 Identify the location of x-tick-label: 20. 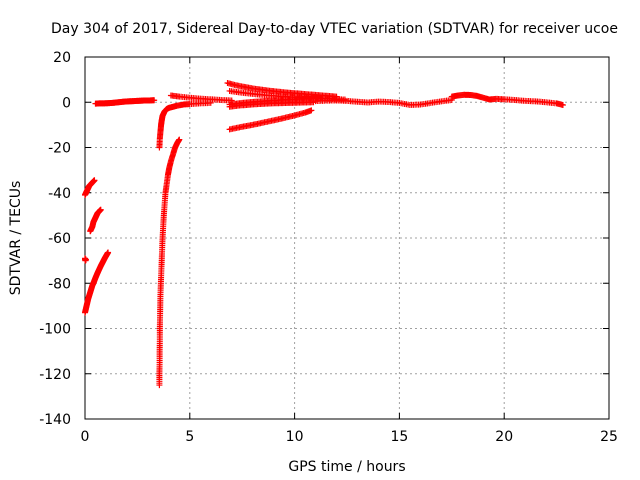
(504, 437).